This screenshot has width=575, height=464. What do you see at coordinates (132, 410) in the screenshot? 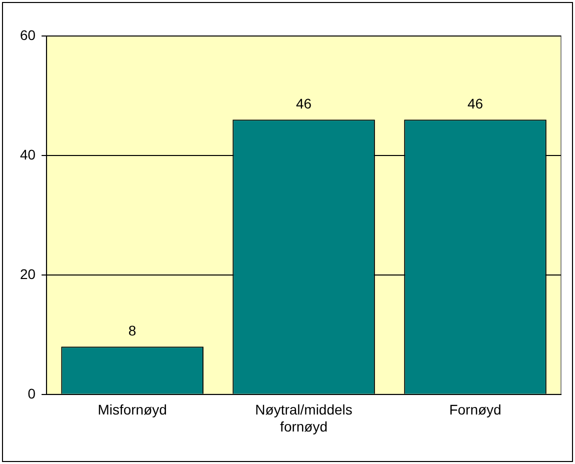
I see `x-tick-label: Misfornøyd` at bounding box center [132, 410].